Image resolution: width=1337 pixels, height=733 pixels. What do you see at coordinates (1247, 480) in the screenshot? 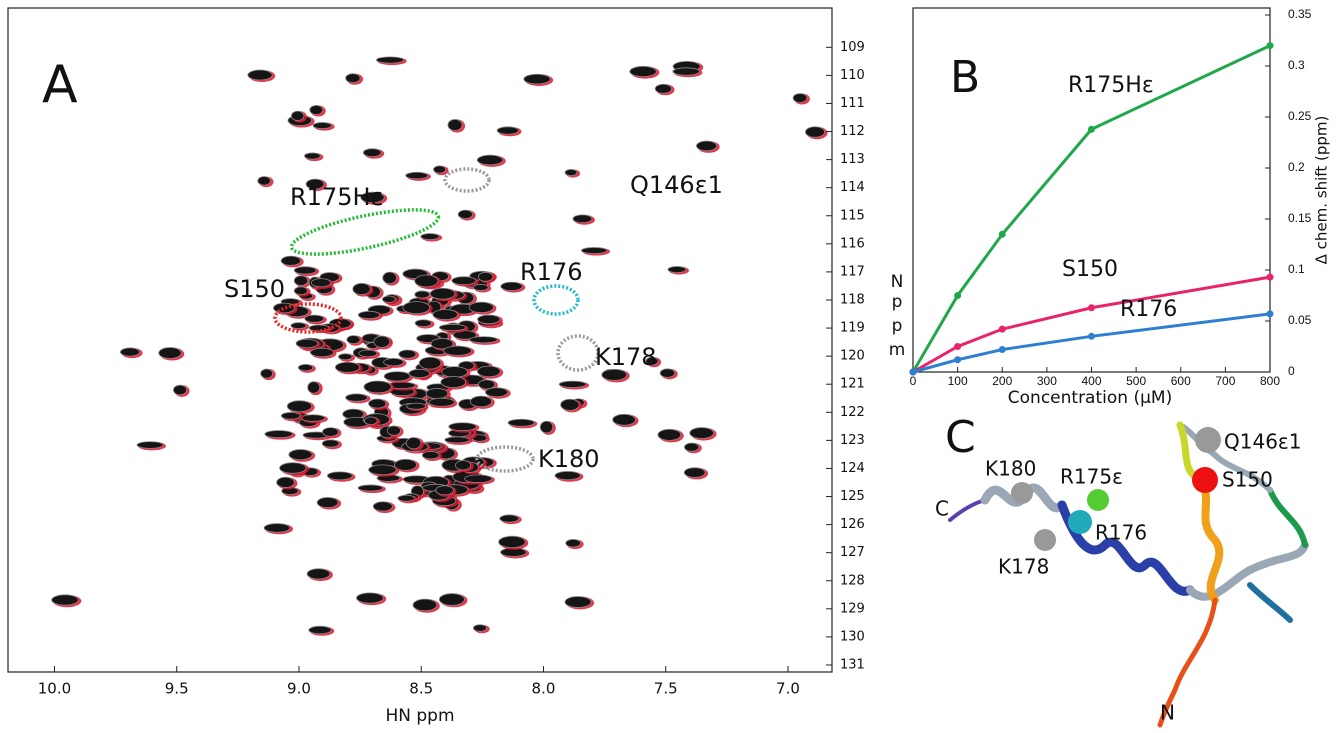
I see `residue-label: S150` at bounding box center [1247, 480].